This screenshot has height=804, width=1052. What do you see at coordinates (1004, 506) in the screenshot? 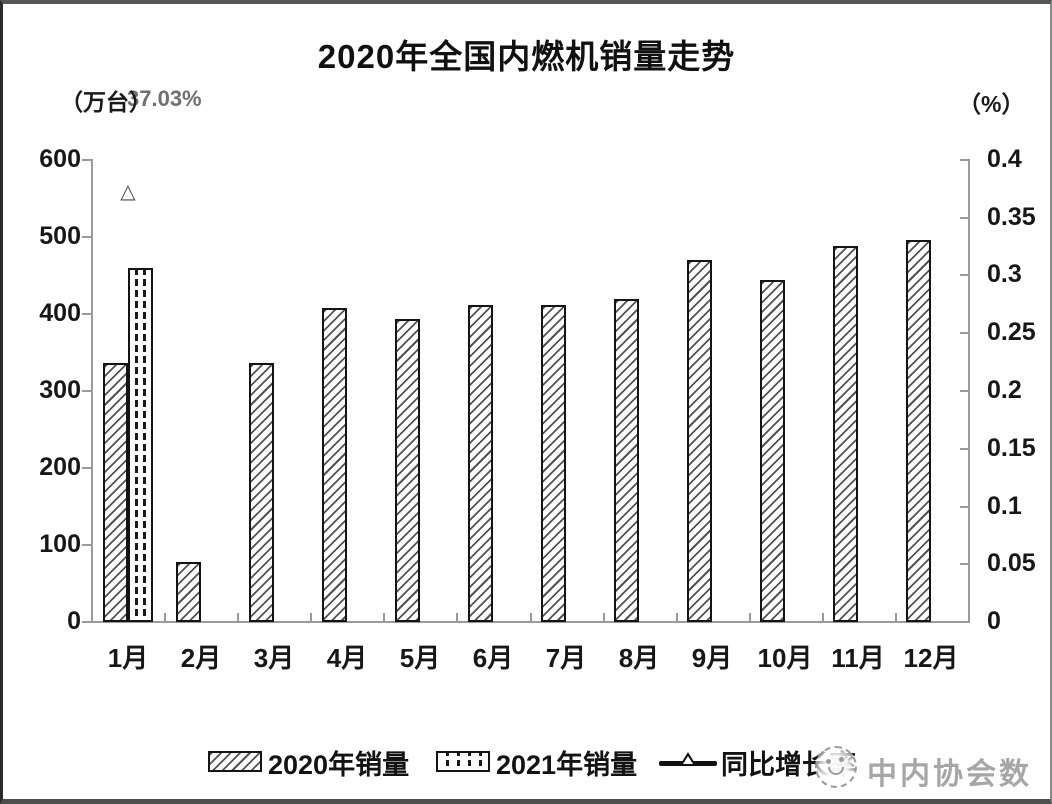
I see `right-axis-tick-label: 0.1` at bounding box center [1004, 506].